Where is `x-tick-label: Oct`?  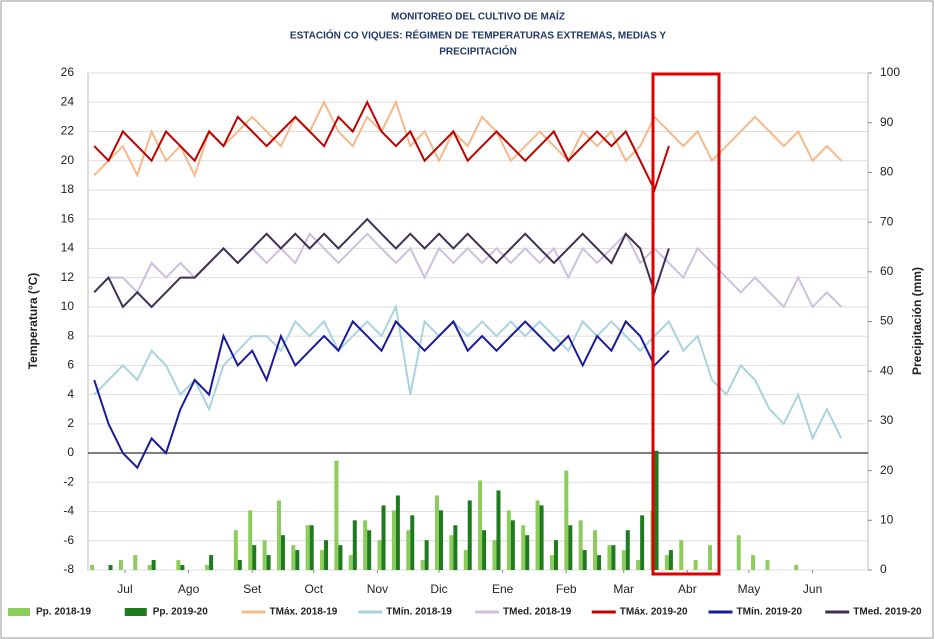 x-tick-label: Oct is located at coordinates (313, 589).